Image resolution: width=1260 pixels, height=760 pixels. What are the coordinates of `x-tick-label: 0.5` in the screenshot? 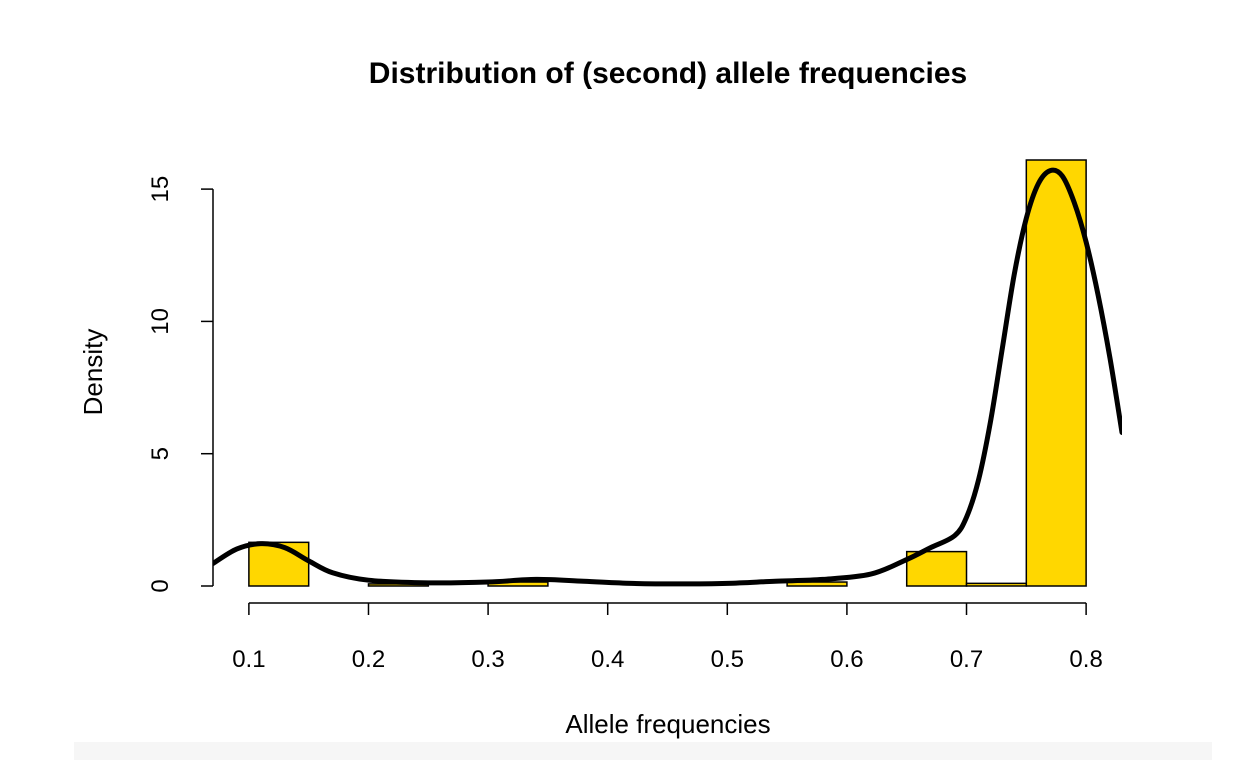 It's located at (727, 659).